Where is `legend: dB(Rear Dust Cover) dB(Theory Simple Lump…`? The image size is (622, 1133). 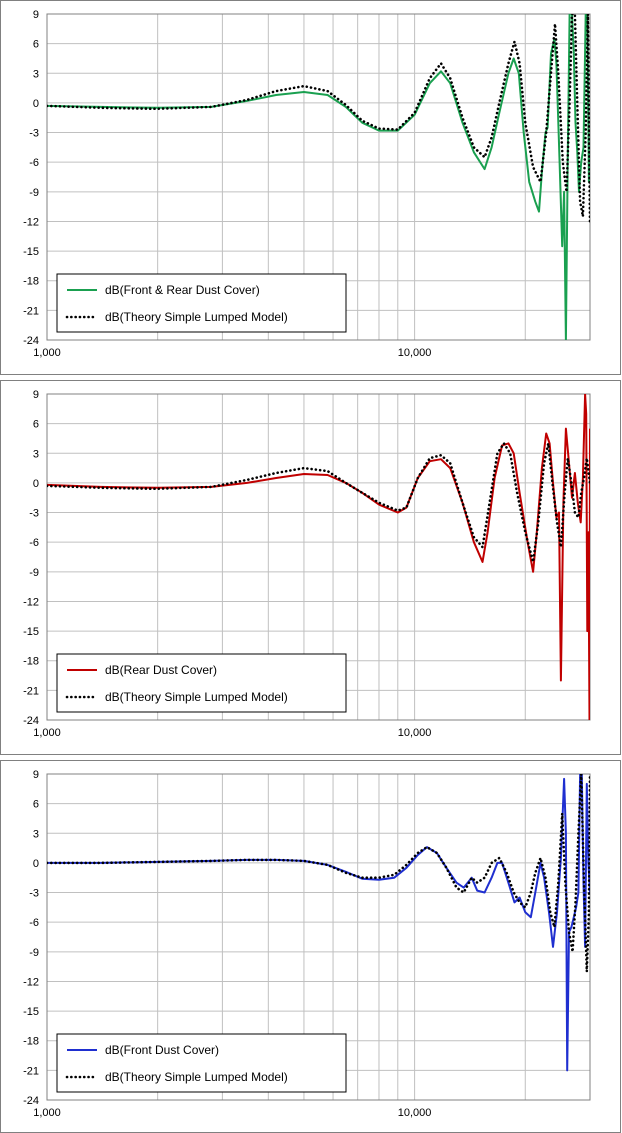
legend: dB(Rear Dust Cover) dB(Theory Simple Lump… is located at coordinates (201, 683).